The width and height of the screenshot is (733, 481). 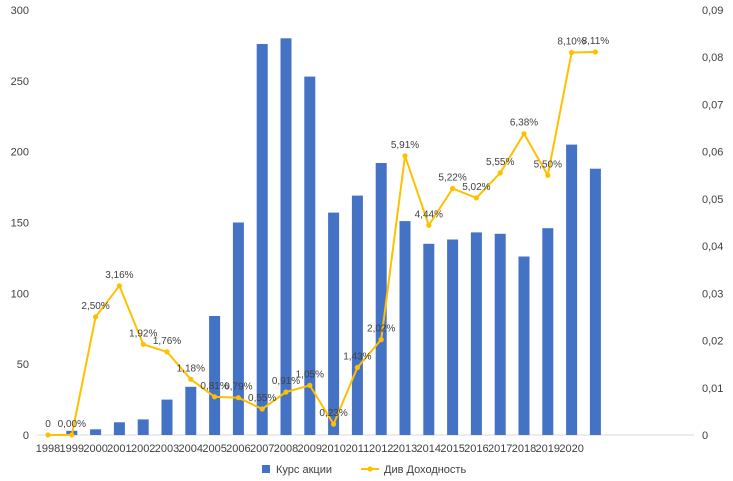 I want to click on x-tick-label: 2010, so click(x=333, y=449).